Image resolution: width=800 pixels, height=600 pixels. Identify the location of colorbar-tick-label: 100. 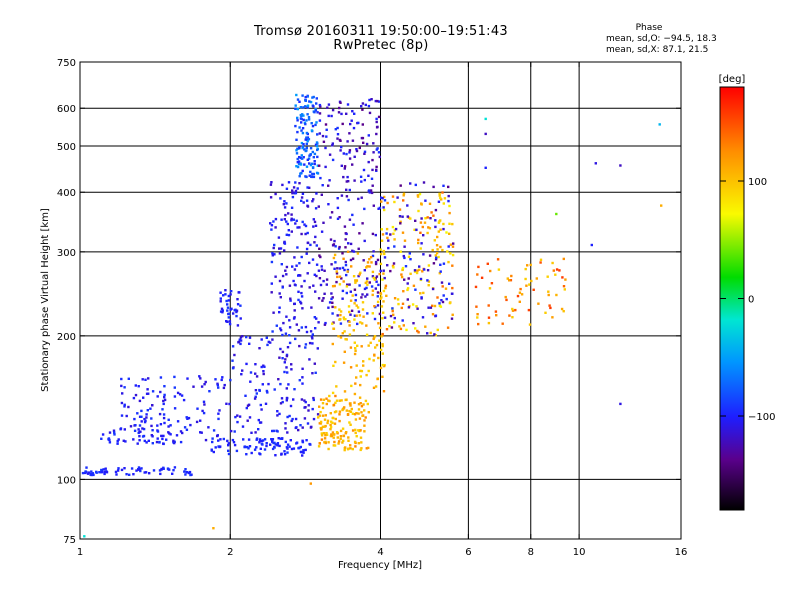
(757, 182).